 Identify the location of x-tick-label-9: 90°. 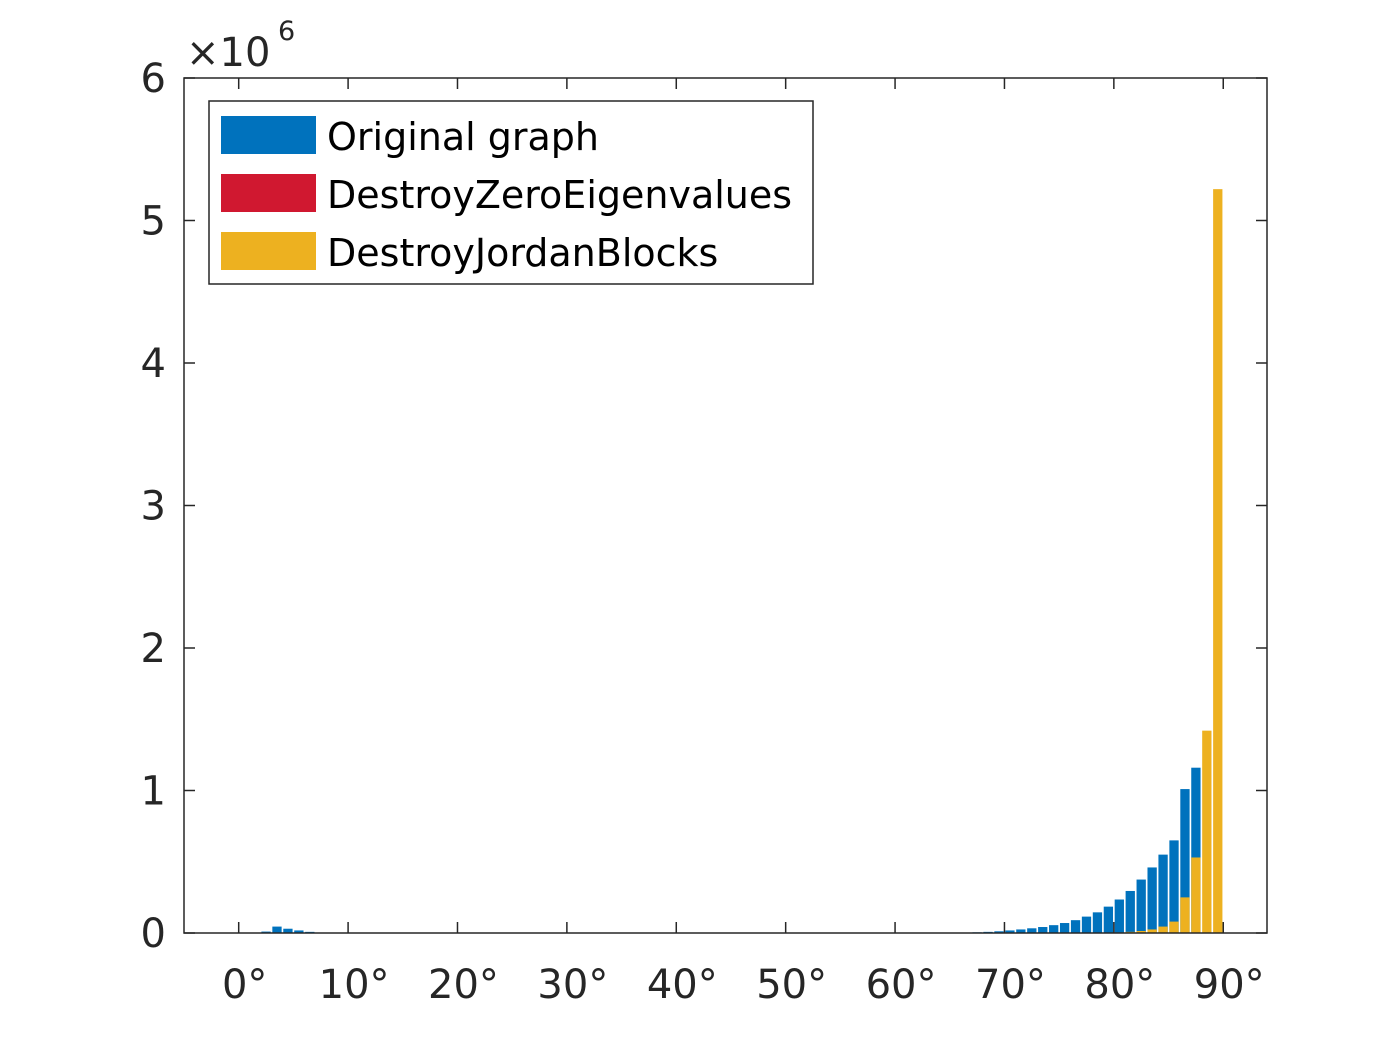
(1229, 985).